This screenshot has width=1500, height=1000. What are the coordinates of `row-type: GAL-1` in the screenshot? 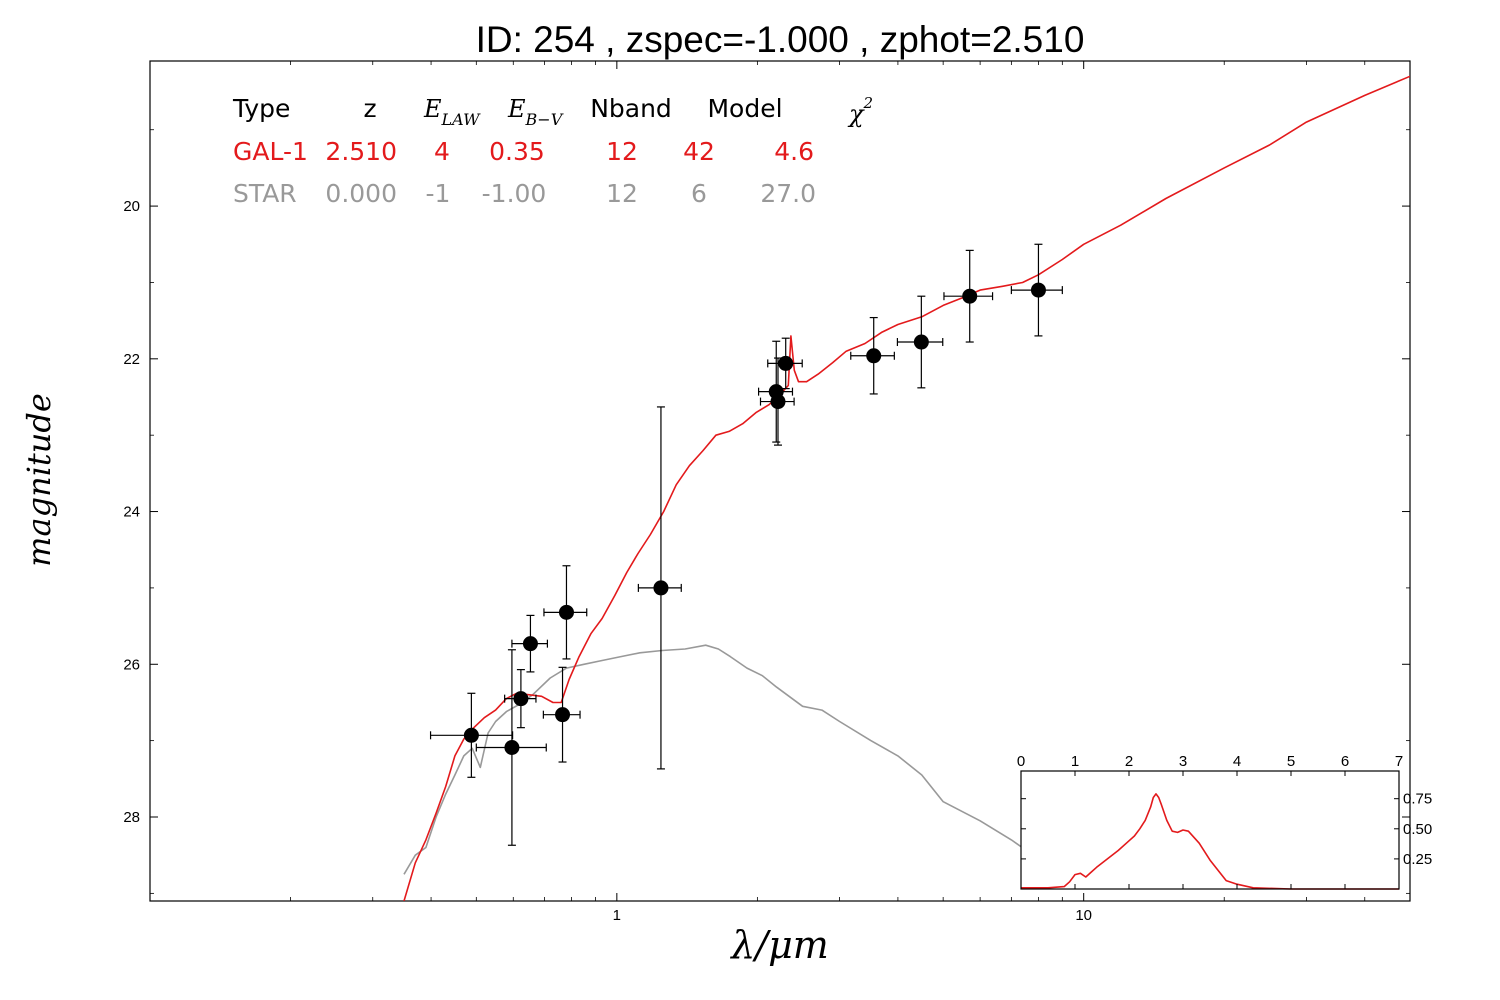 It's located at (270, 151).